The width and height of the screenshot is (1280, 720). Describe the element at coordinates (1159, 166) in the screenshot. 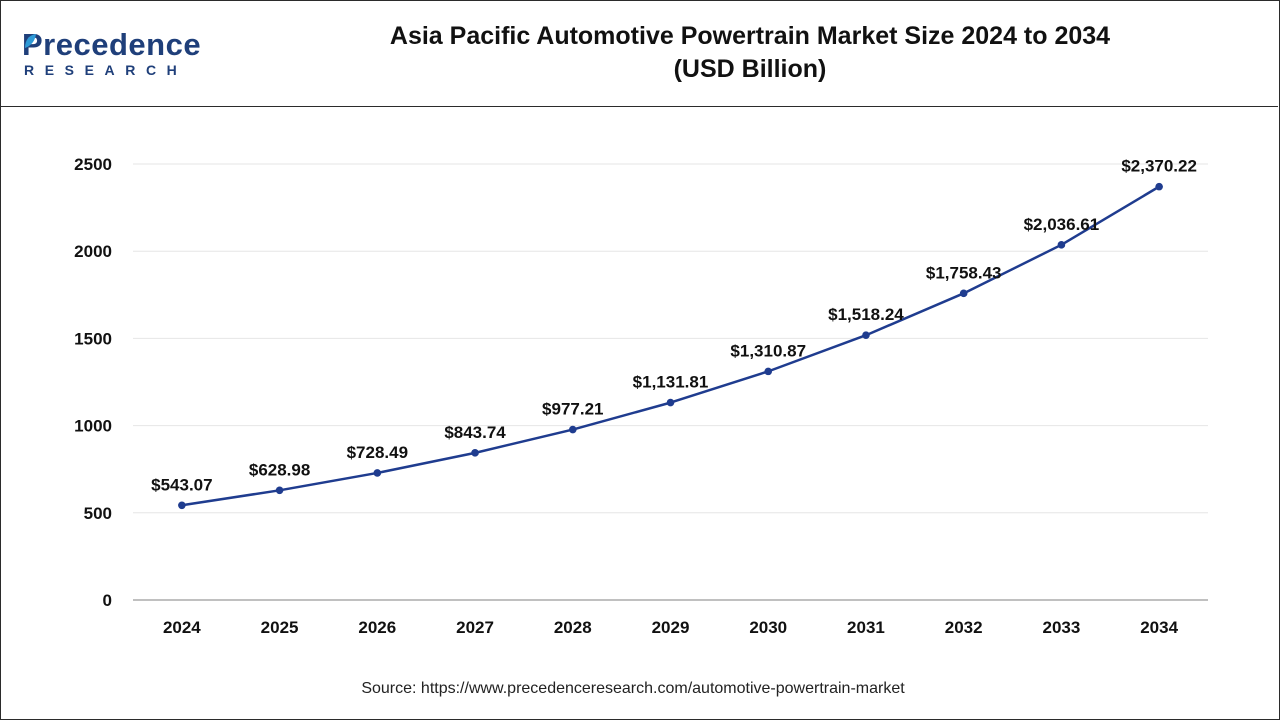

I see `data-label: $2,370.22` at that location.